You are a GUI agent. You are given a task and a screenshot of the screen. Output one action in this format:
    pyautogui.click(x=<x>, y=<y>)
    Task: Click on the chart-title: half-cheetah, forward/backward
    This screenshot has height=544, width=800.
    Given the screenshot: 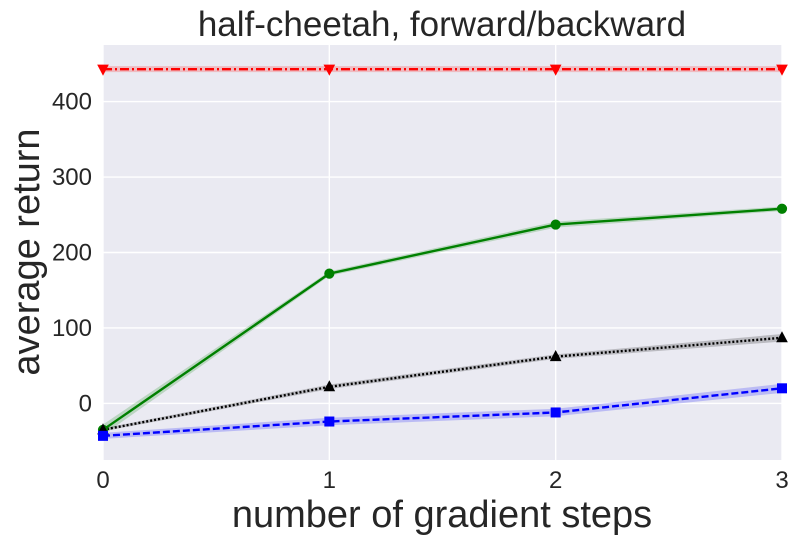 What is the action you would take?
    pyautogui.click(x=442, y=24)
    